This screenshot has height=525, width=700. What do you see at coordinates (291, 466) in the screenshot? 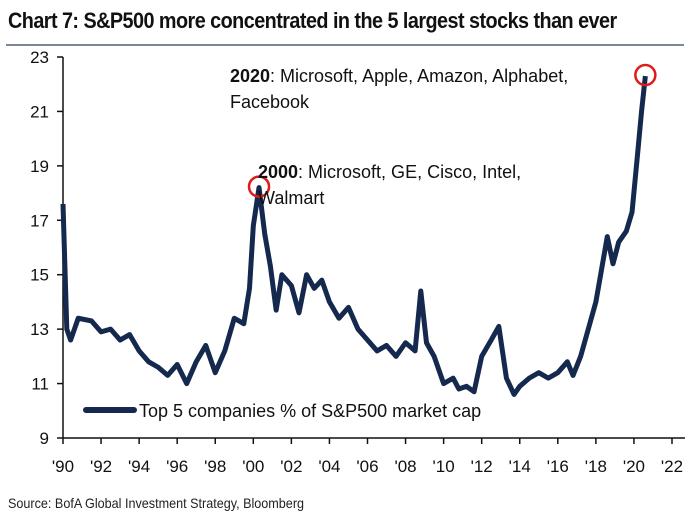
I see `x-tick-label: '02` at bounding box center [291, 466].